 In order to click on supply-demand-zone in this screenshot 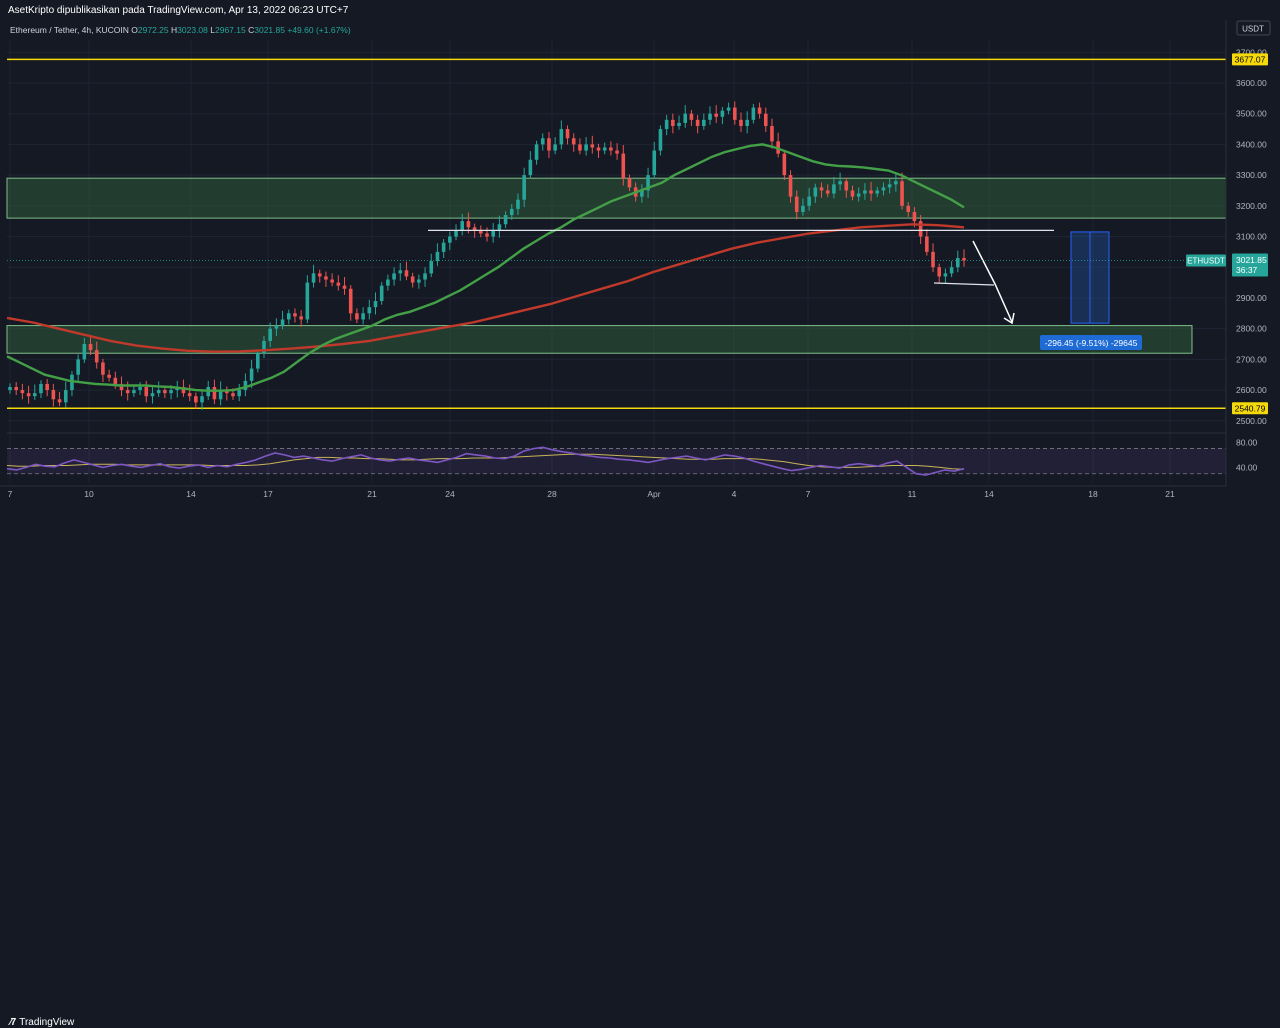, I will do `click(616, 198)`.